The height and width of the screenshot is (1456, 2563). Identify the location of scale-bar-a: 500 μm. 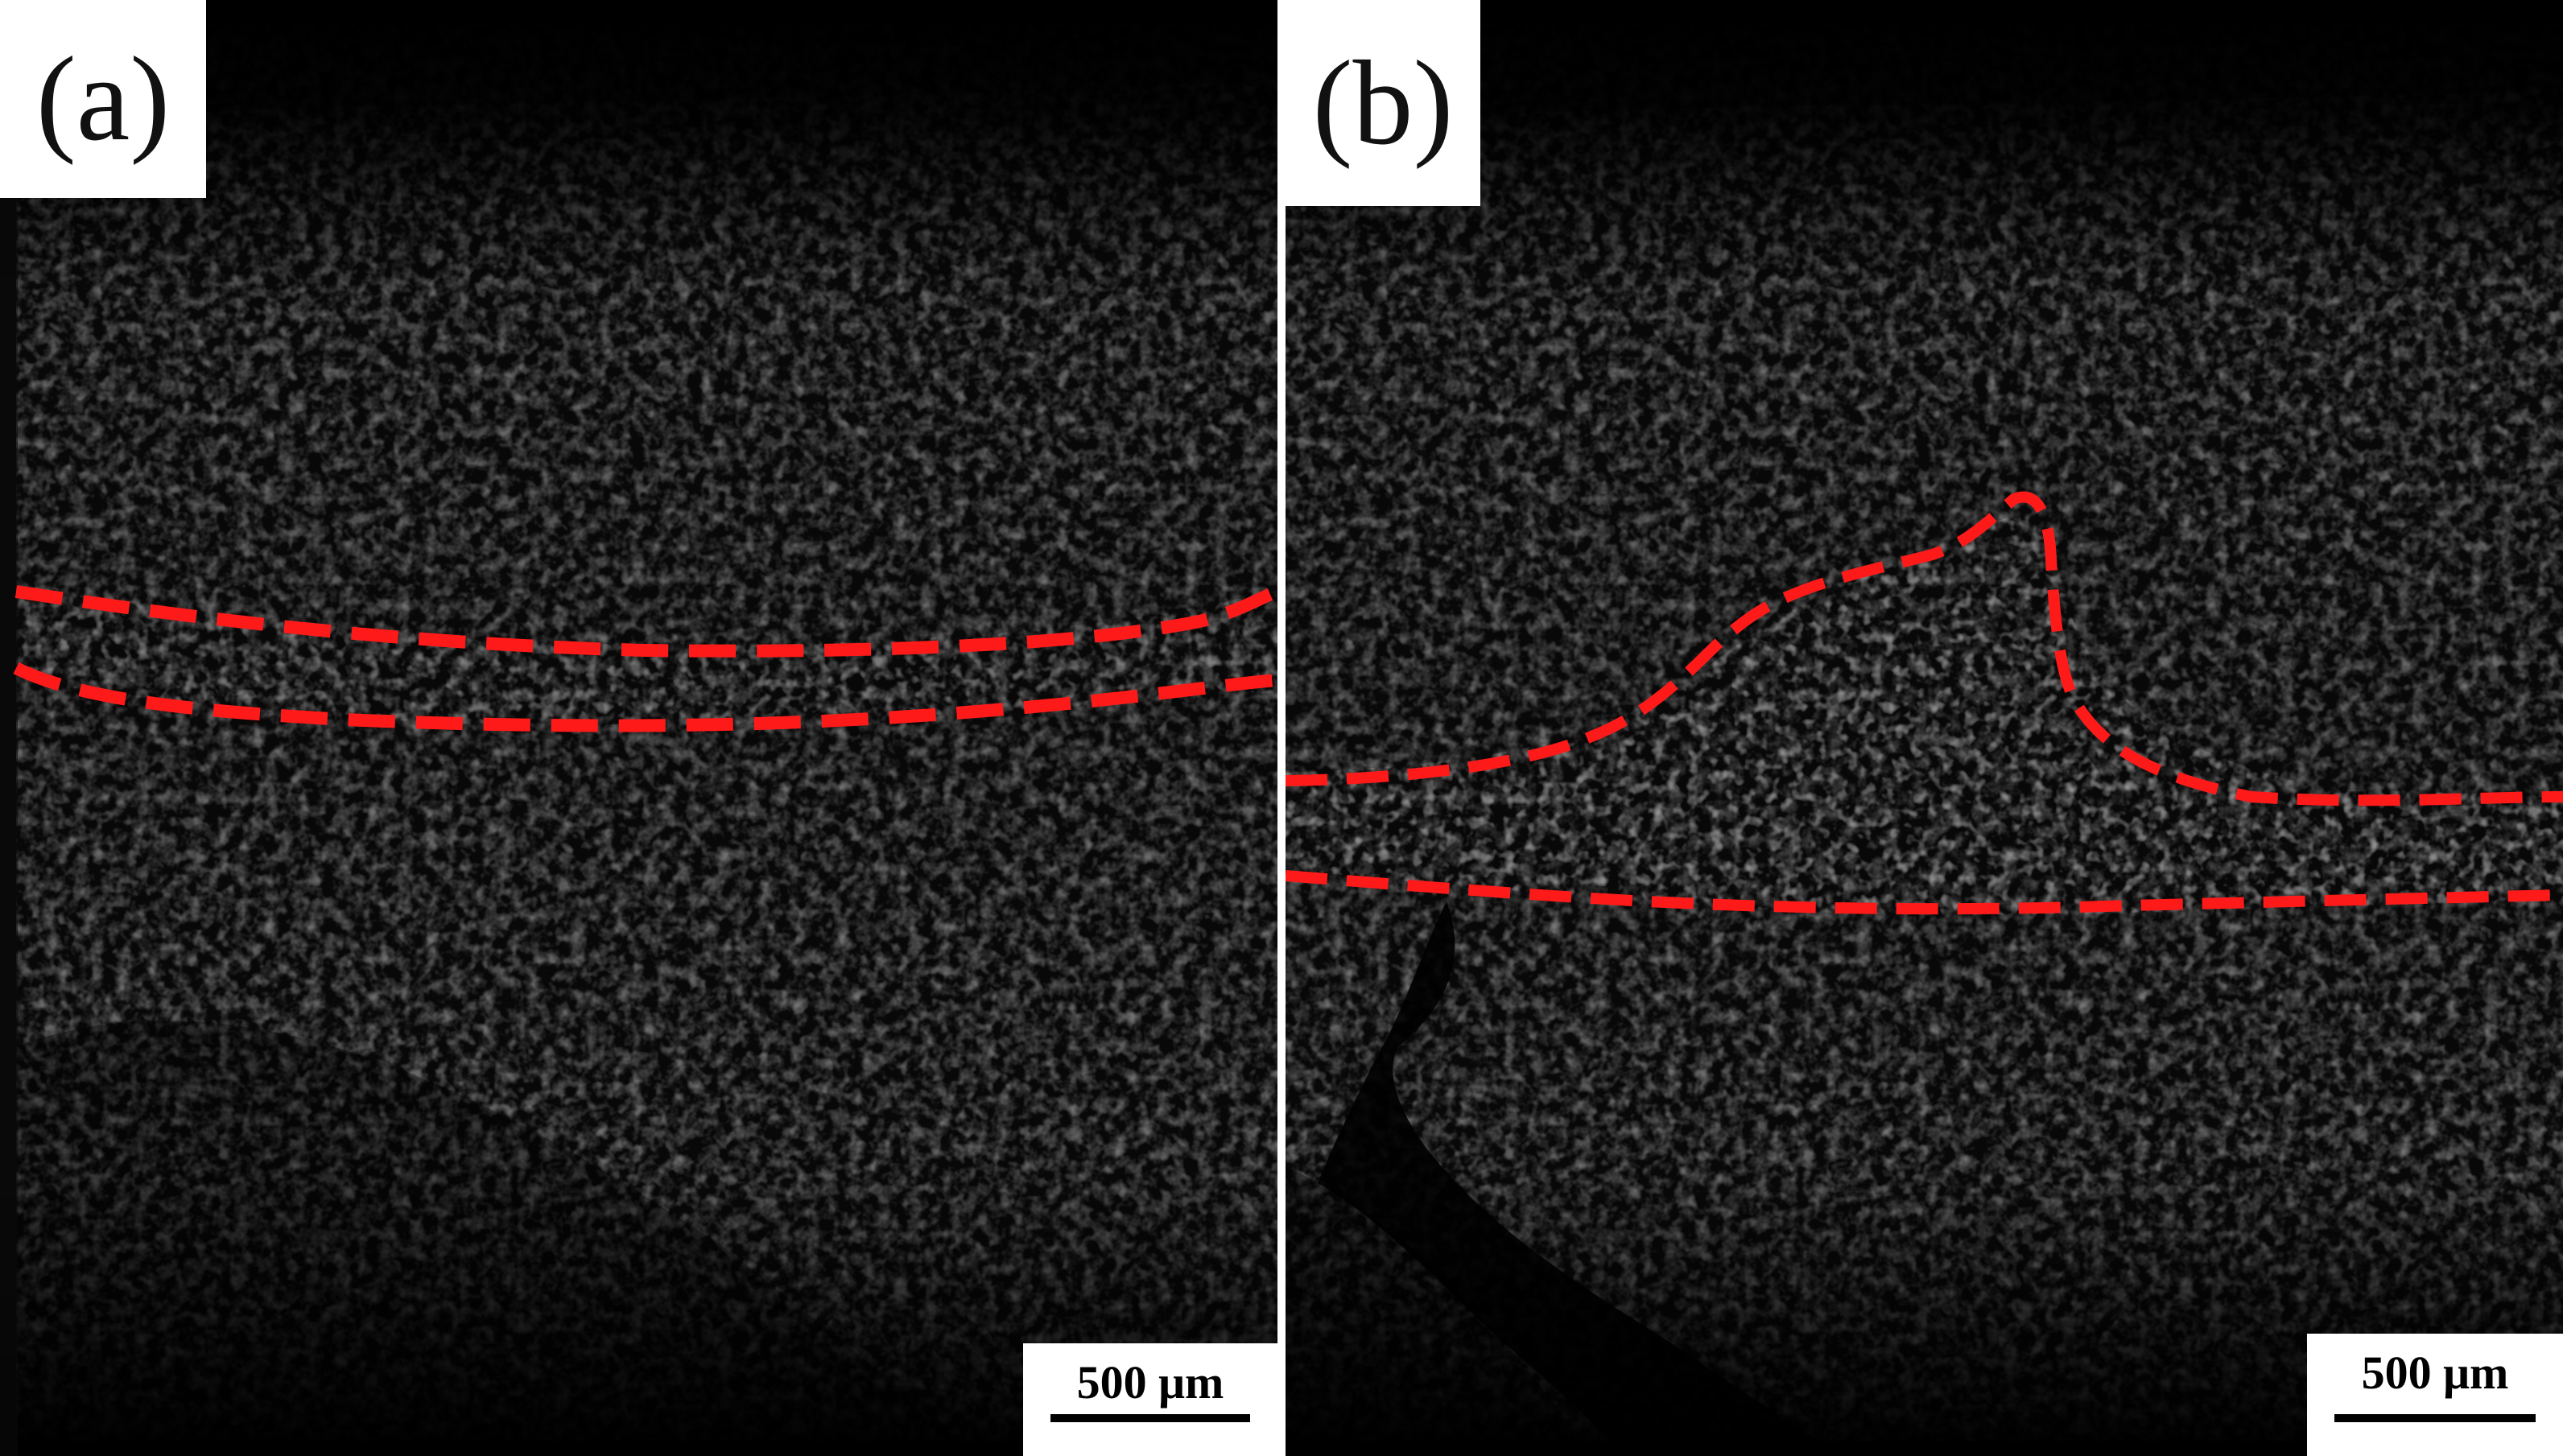
(1150, 1399).